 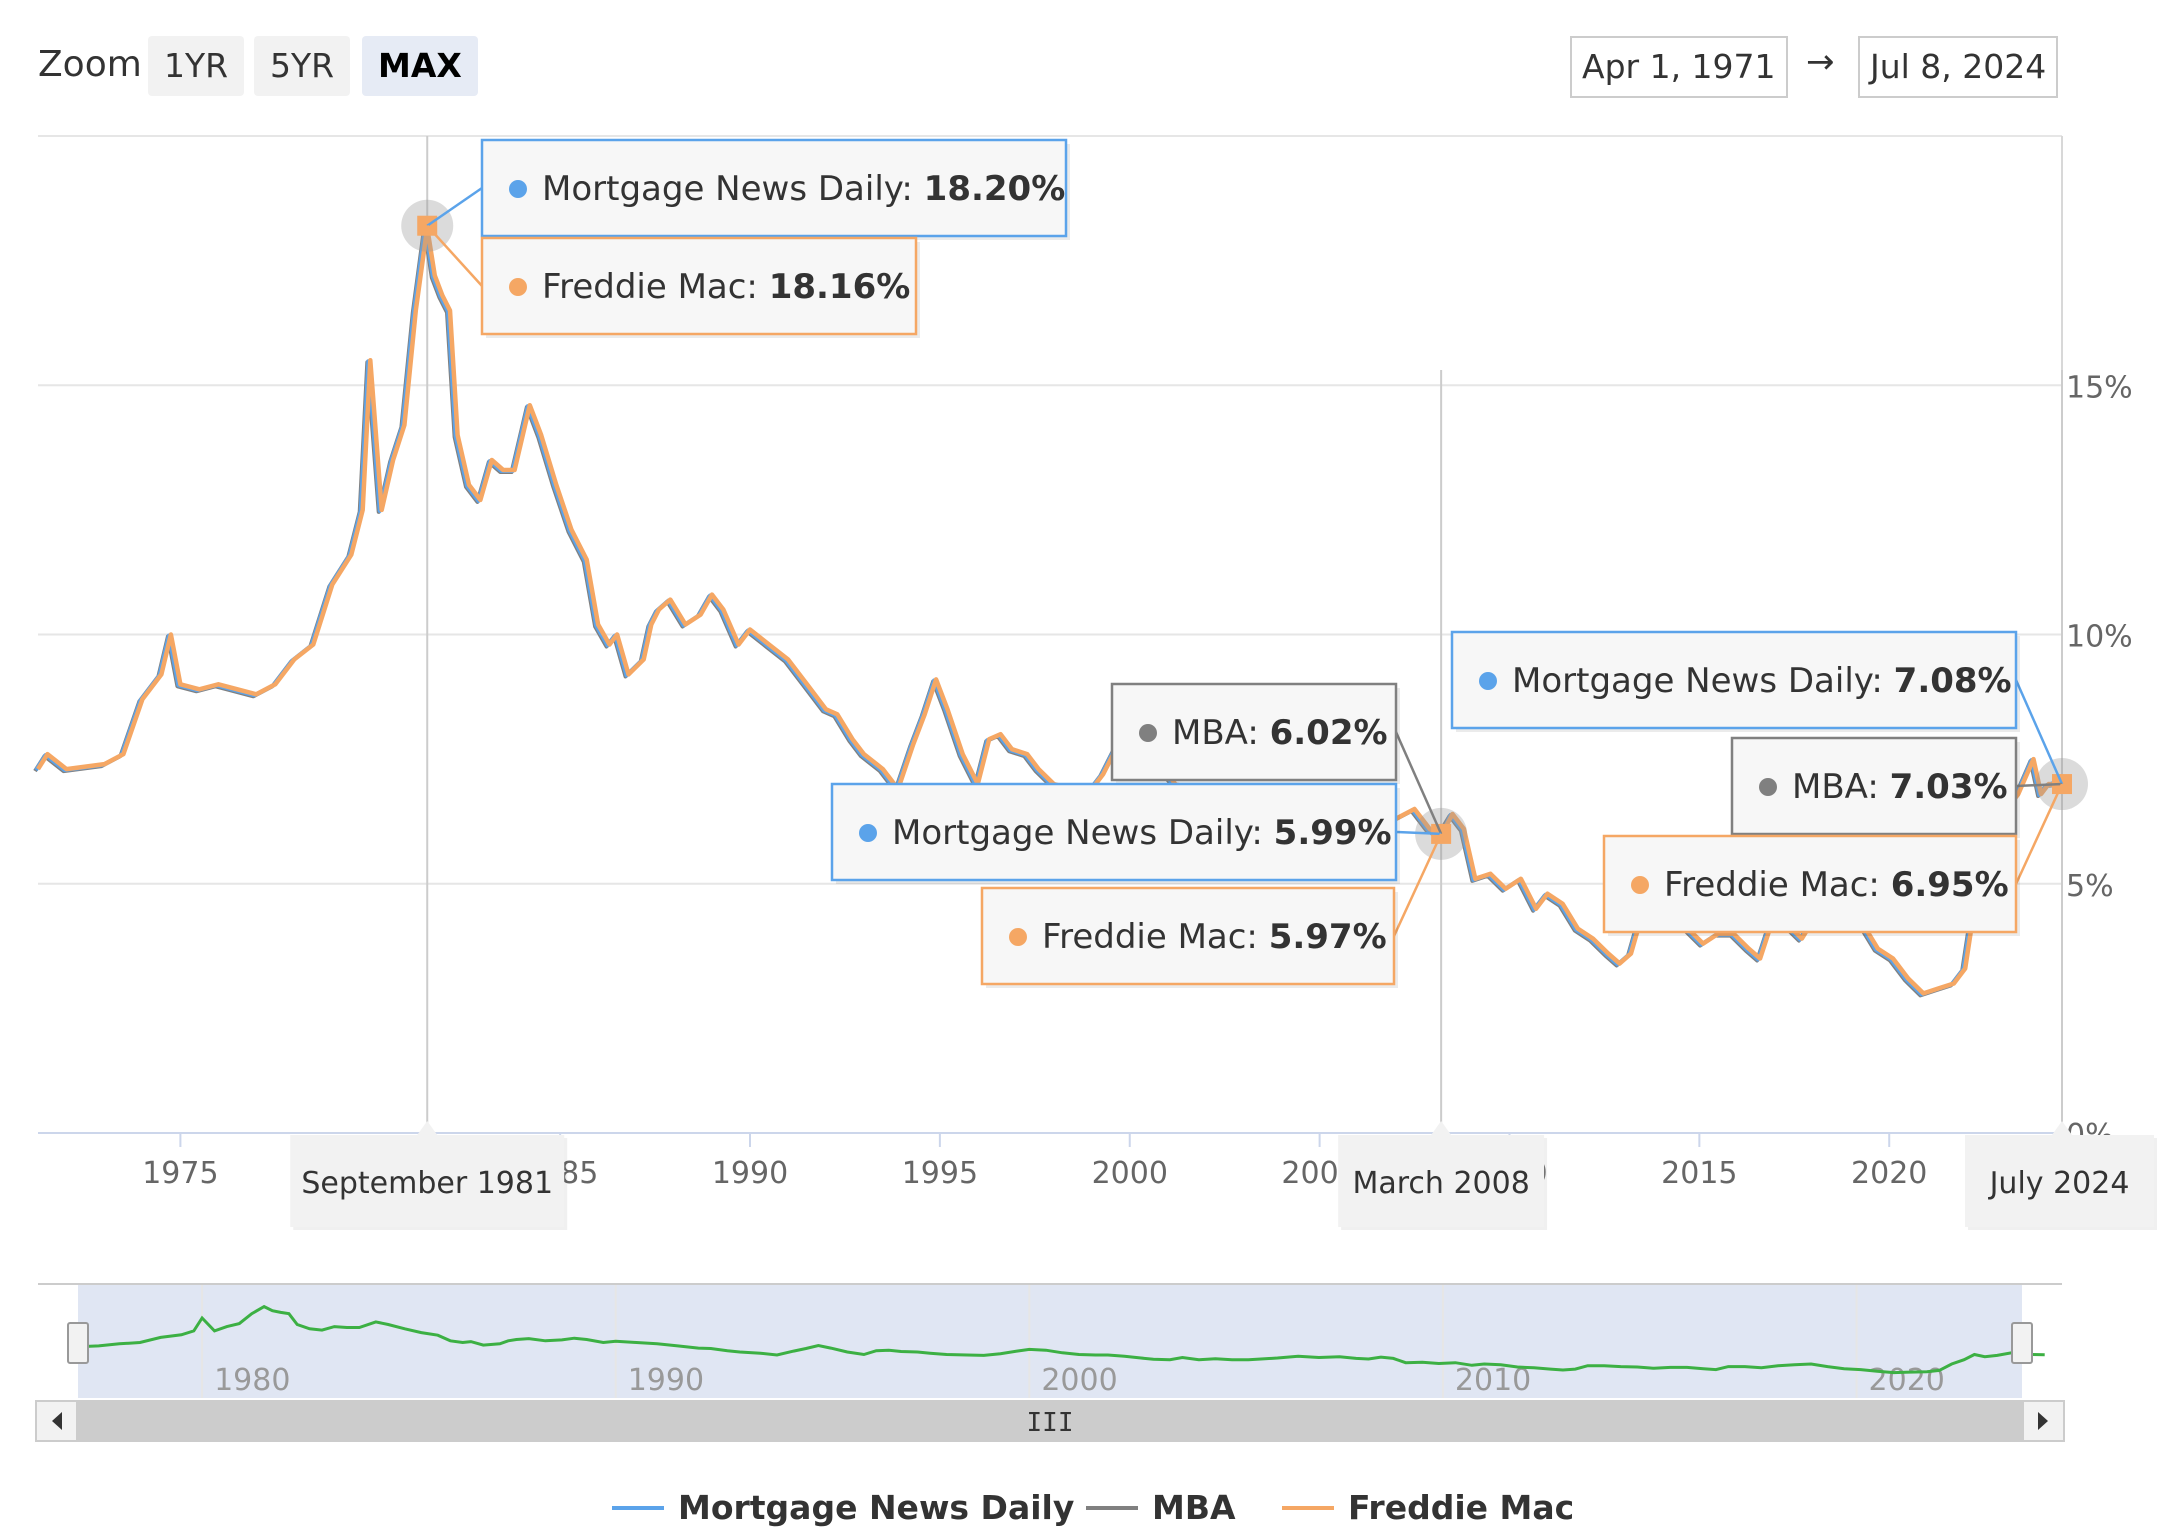 I want to click on tooltip-mortgage-news-daily: Mortgage News Daily: 5.99%, so click(x=1136, y=833).